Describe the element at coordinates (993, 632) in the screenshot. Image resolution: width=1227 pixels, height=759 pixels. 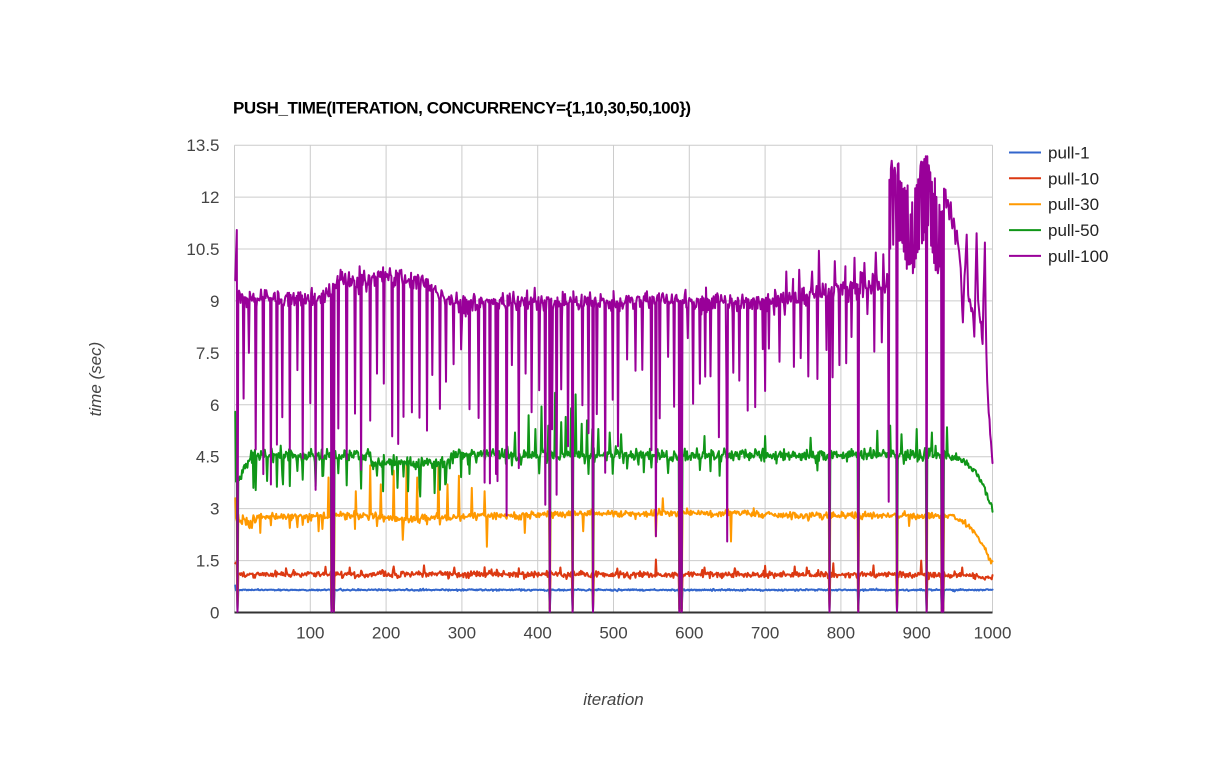
I see `svg-text: 1000` at that location.